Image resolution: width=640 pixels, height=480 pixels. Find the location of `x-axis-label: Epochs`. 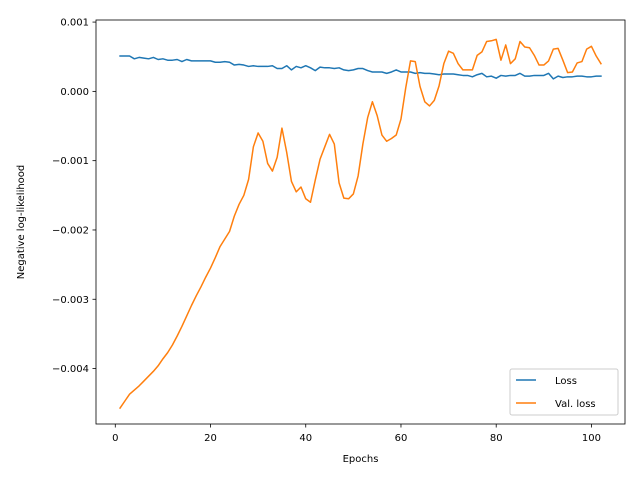

x-axis-label: Epochs is located at coordinates (361, 459).